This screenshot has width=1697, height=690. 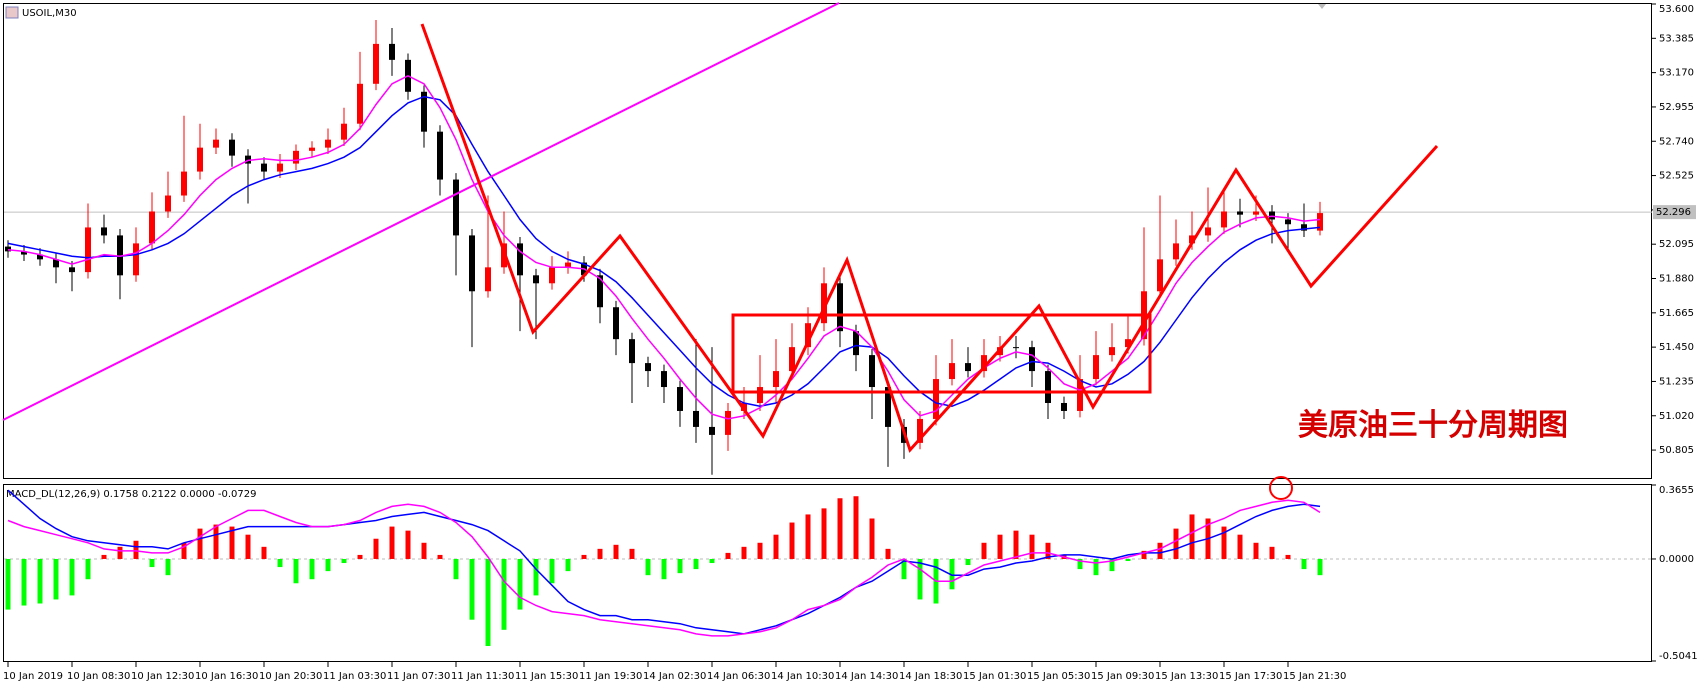 What do you see at coordinates (1676, 176) in the screenshot?
I see `y-tick-label: 52.525` at bounding box center [1676, 176].